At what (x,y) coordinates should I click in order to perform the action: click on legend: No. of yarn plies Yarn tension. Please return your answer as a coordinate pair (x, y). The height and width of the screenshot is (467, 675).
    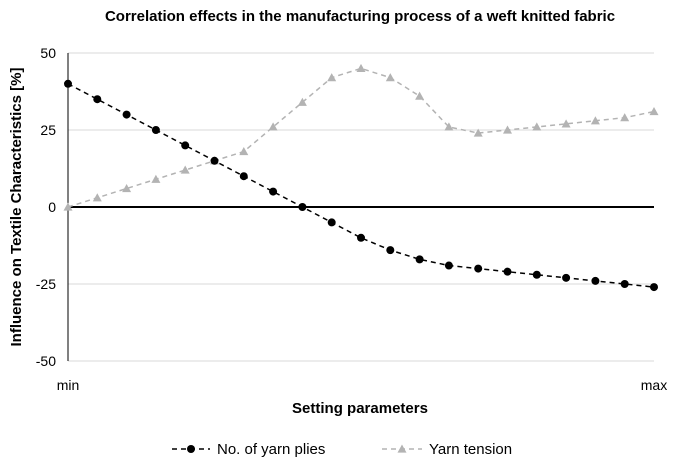
    Looking at the image, I should click on (342, 449).